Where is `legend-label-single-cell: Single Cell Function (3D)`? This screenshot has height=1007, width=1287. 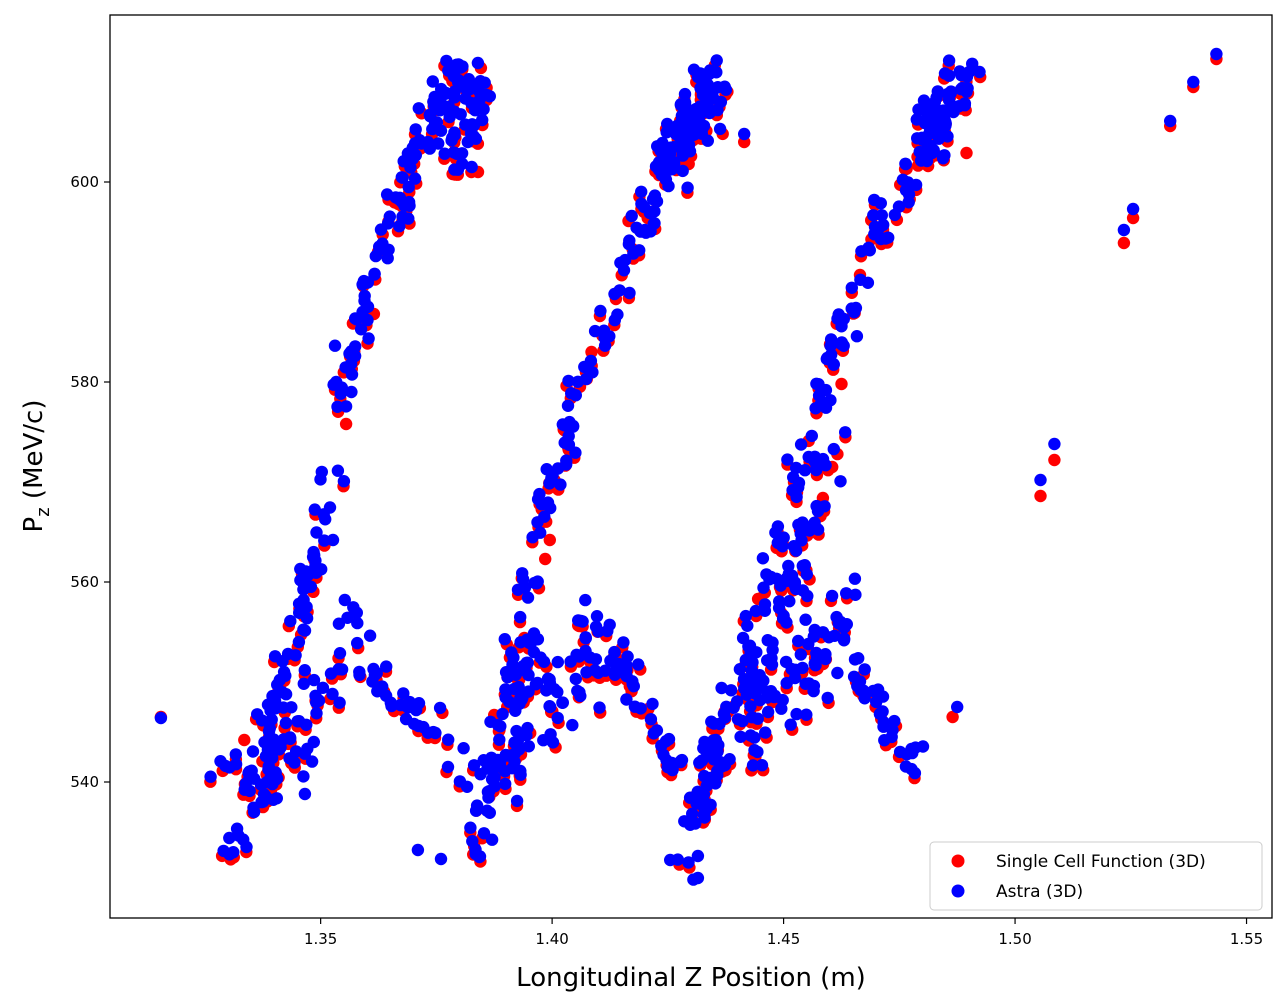 legend-label-single-cell: Single Cell Function (3D) is located at coordinates (1101, 862).